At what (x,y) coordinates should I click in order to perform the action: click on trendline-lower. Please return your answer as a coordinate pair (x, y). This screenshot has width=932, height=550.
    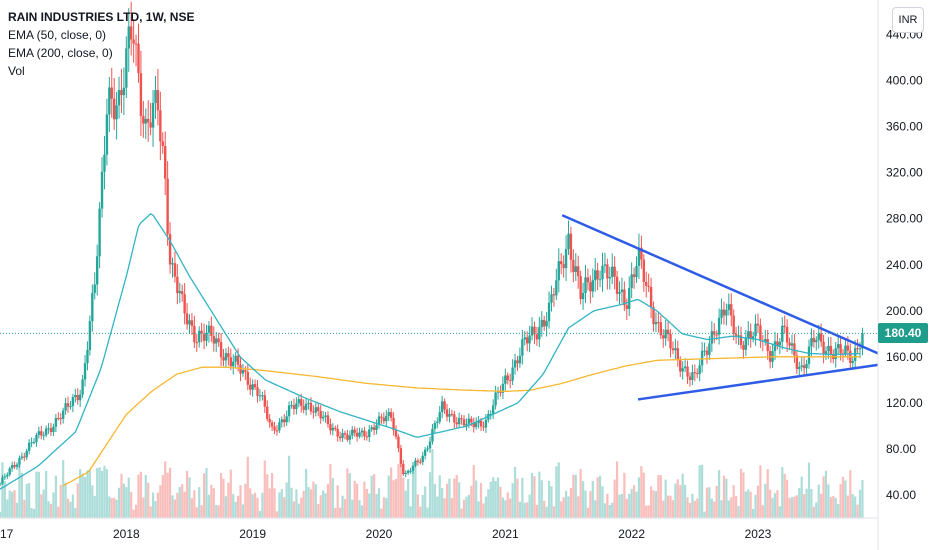
    Looking at the image, I should click on (758, 382).